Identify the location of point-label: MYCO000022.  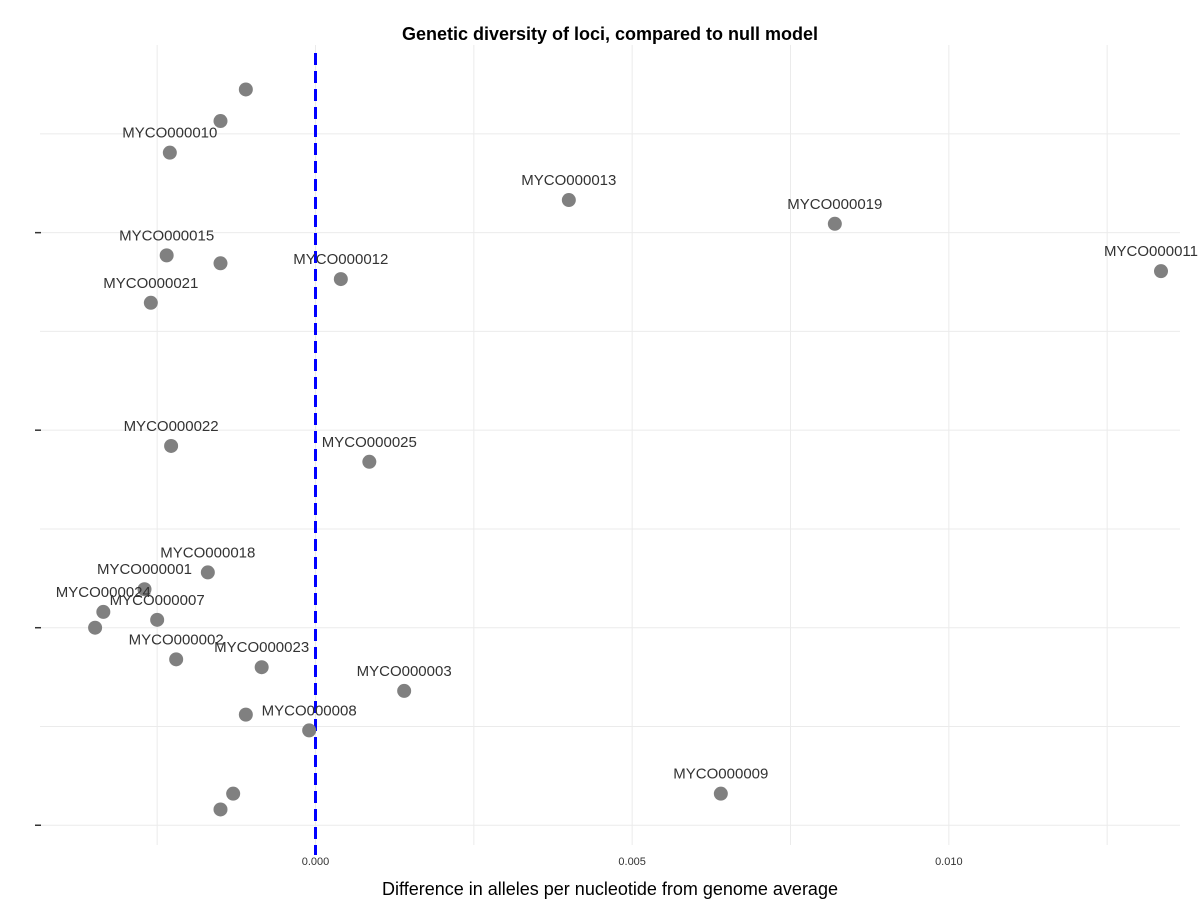
(171, 426).